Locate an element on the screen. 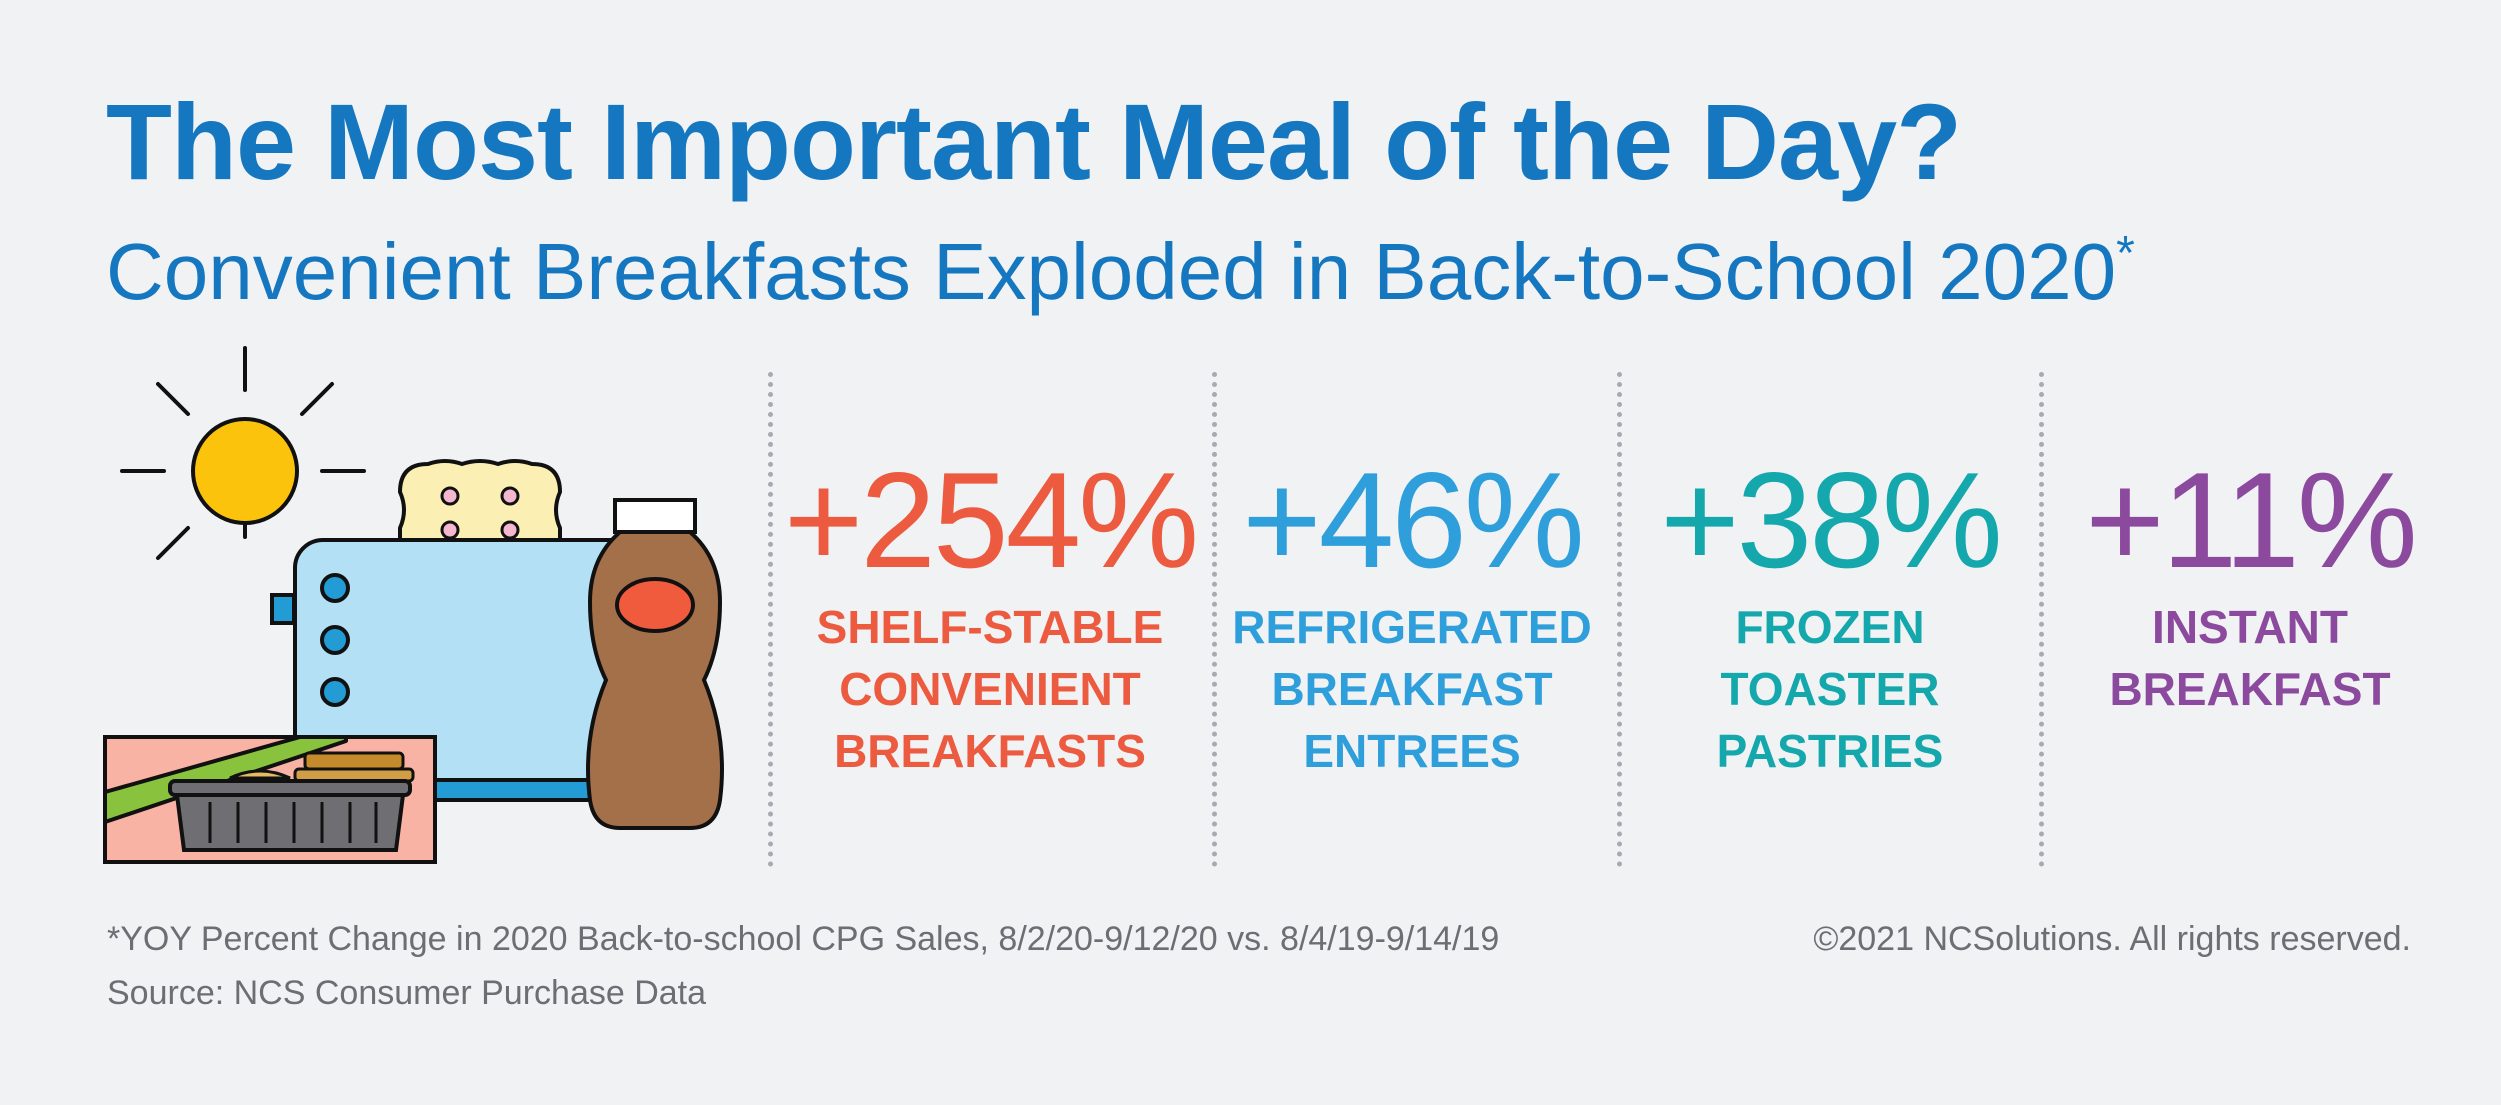 The image size is (2501, 1105). stat-refrigerated: +46% REFRIGERATED BREAKFAST ENTREES is located at coordinates (1412, 617).